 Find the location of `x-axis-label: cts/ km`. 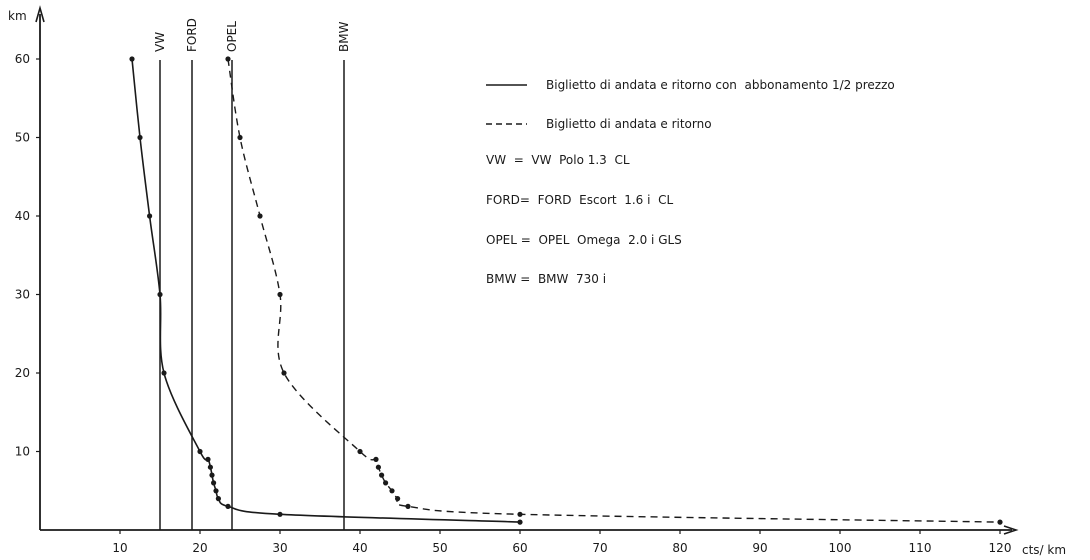

x-axis-label: cts/ km is located at coordinates (1044, 550).